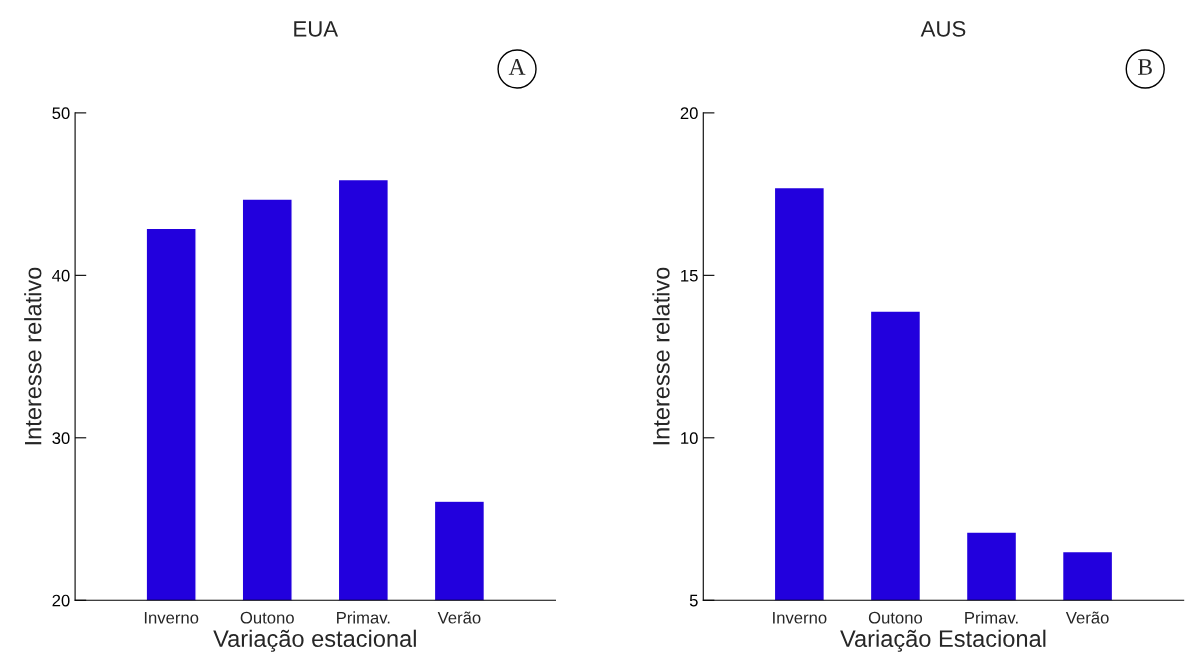 The image size is (1192, 664). What do you see at coordinates (943, 28) in the screenshot?
I see `chart-title: AUS` at bounding box center [943, 28].